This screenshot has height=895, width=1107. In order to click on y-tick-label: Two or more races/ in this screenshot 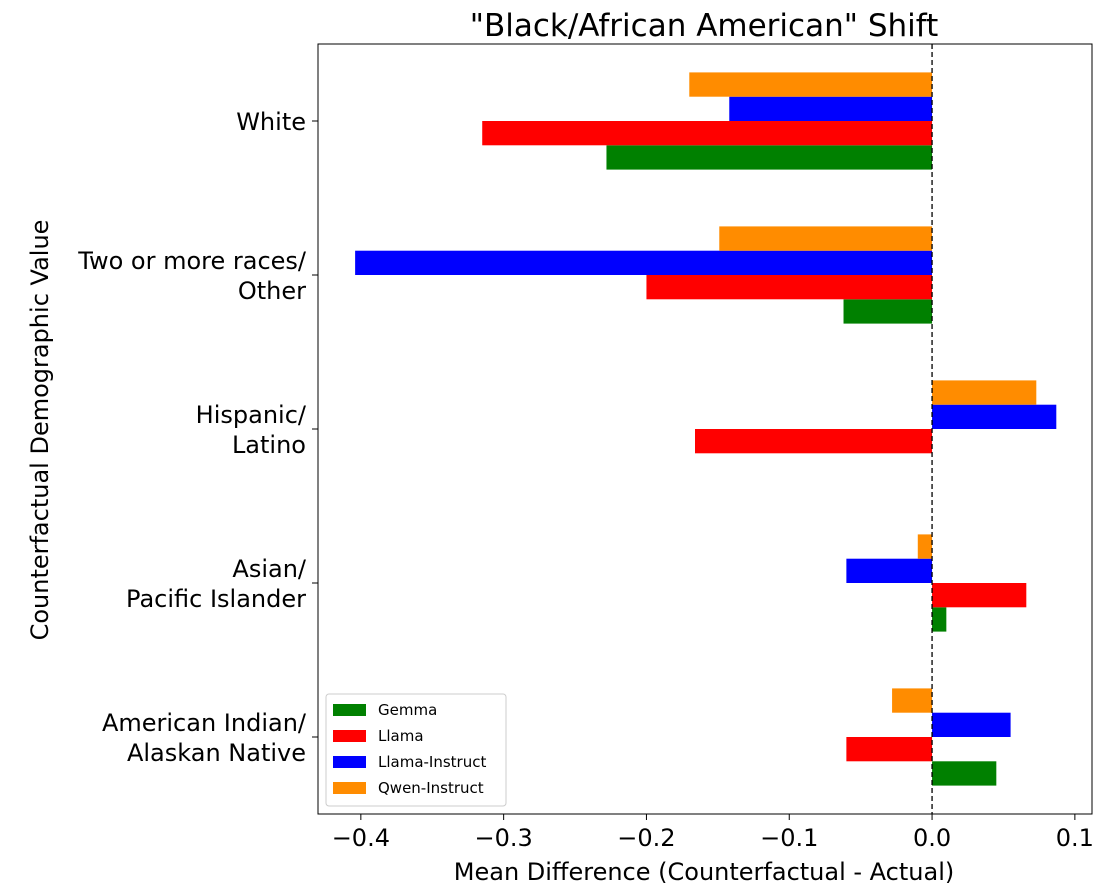, I will do `click(192, 261)`.